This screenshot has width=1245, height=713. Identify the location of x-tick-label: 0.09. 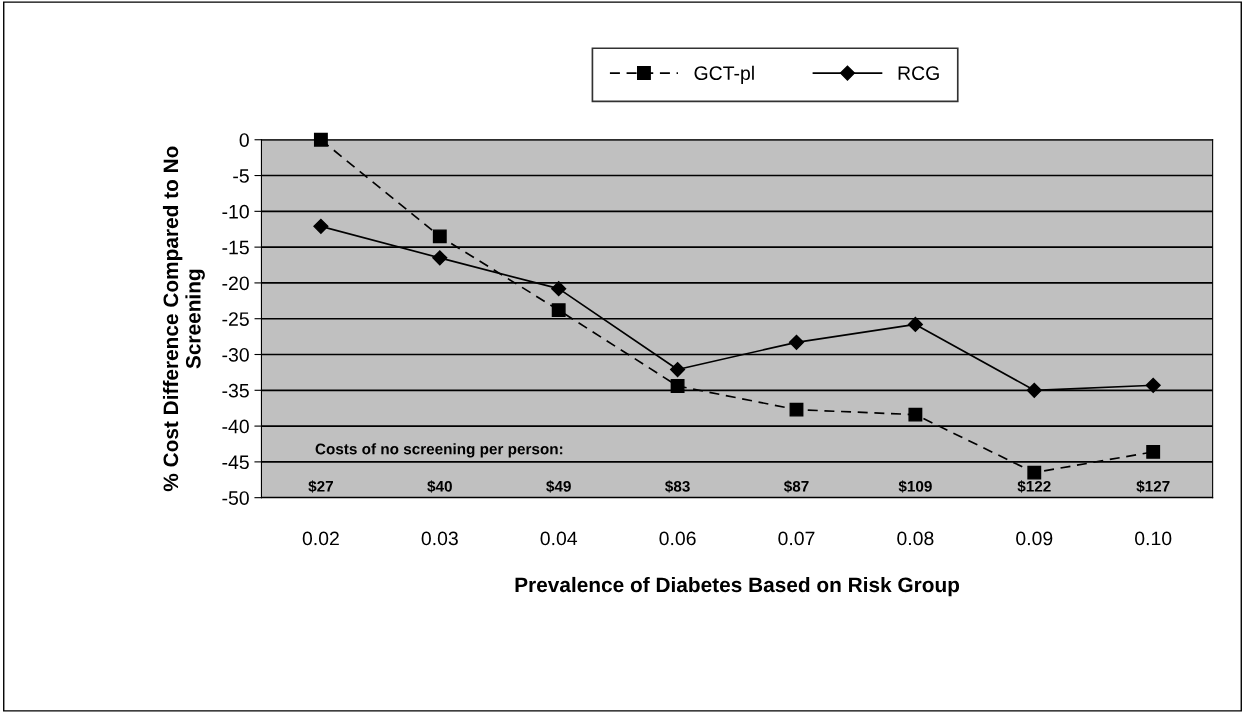
(1034, 538).